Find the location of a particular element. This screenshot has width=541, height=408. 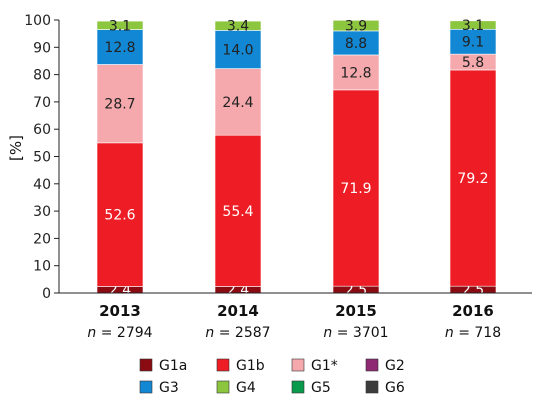

data-label: 71.9 is located at coordinates (355, 189).